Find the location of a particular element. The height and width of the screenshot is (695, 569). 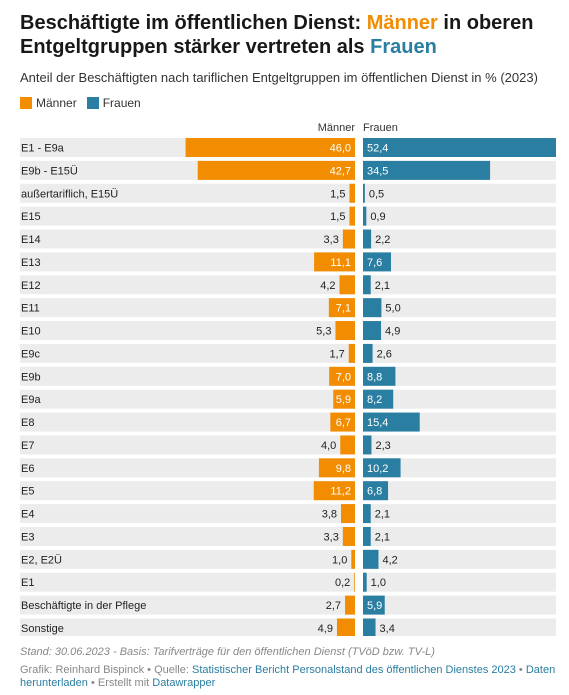

value-label-men: 42,7 is located at coordinates (340, 171).